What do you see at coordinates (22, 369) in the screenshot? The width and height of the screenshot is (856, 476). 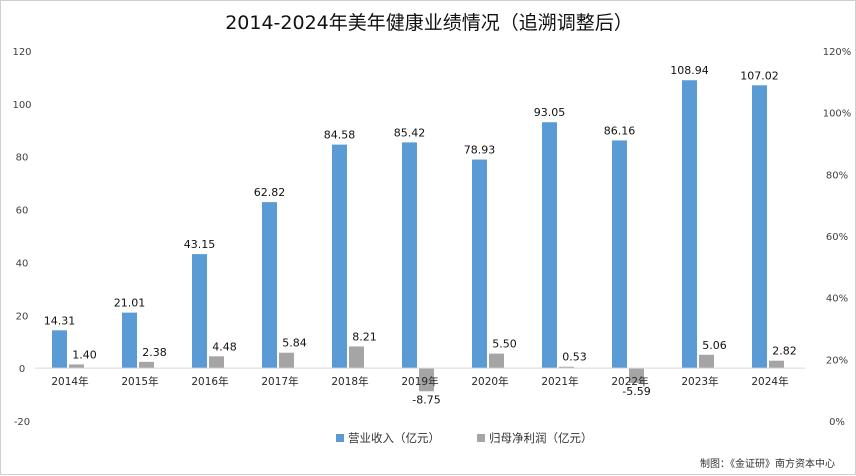 I see `y-tick-label: 0` at bounding box center [22, 369].